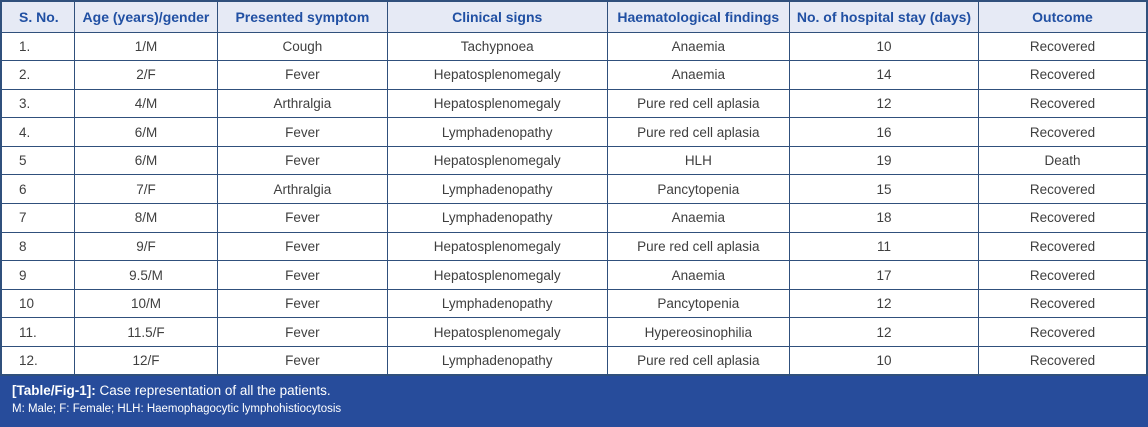  Describe the element at coordinates (698, 16) in the screenshot. I see `column-header-haematological-findings: Haematological findings` at that location.